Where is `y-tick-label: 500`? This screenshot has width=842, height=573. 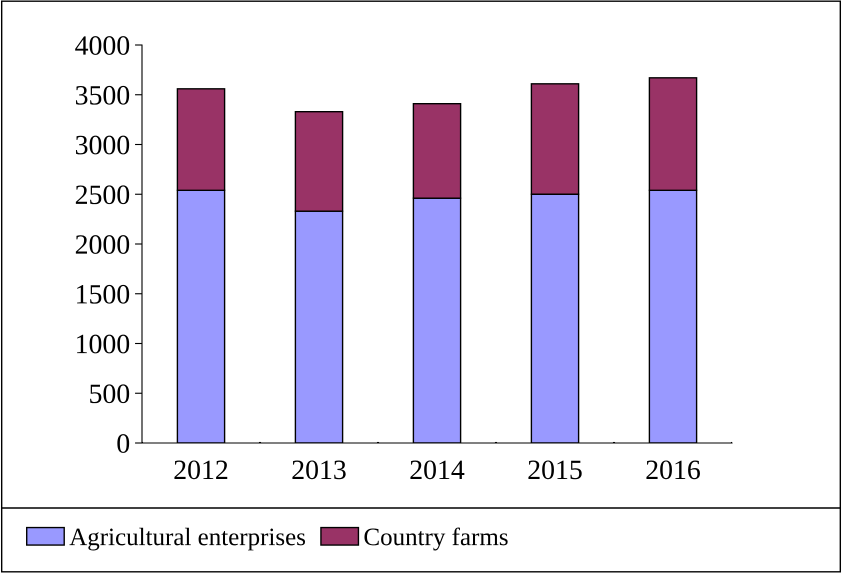
y-tick-label: 500 is located at coordinates (110, 394).